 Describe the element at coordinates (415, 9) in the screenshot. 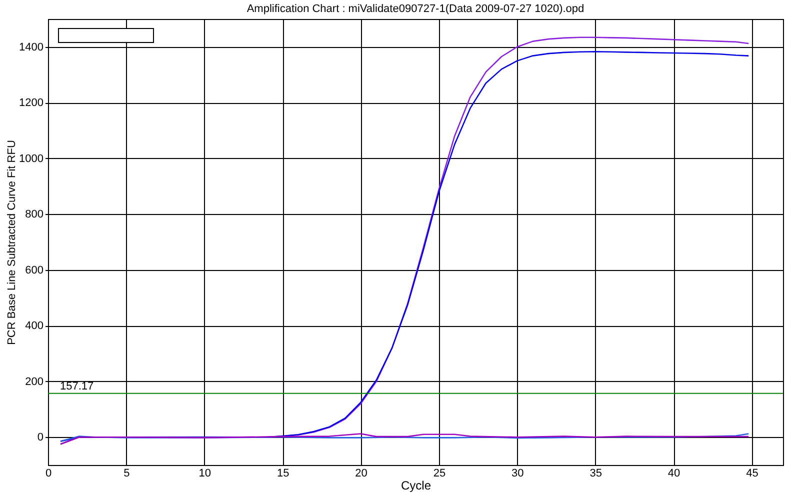

I see `chart-title: Amplification Chart : miValidate090727-1(Data 2009-07-27 1020).opd` at that location.